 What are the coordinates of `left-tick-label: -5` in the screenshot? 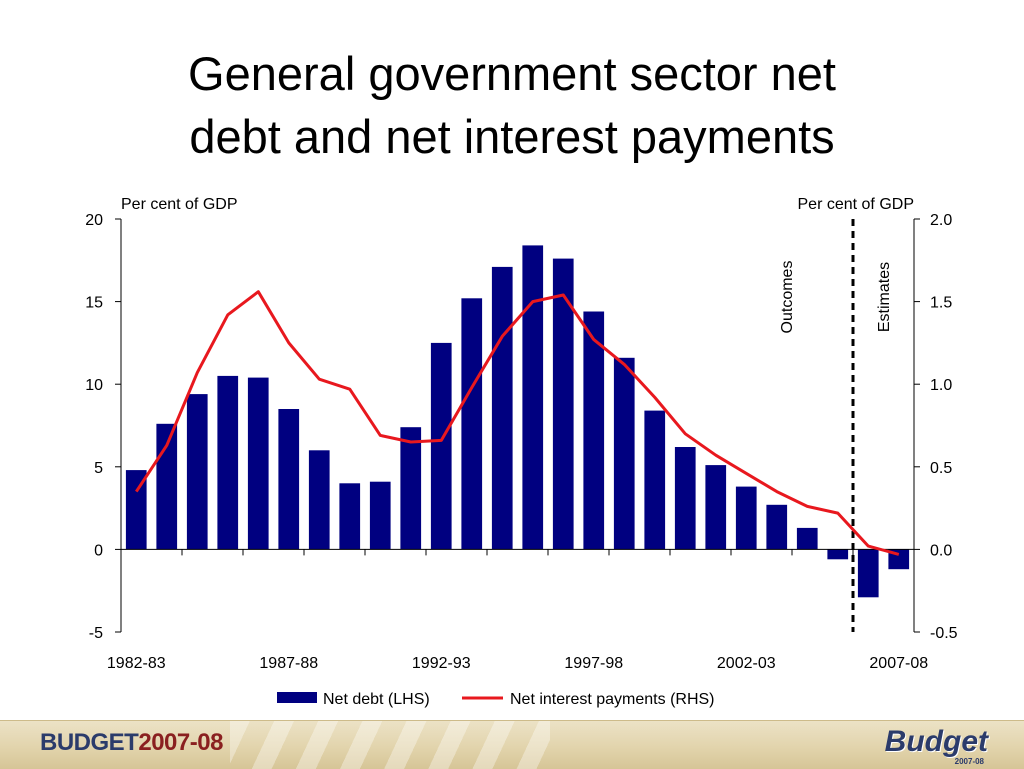 It's located at (96, 633).